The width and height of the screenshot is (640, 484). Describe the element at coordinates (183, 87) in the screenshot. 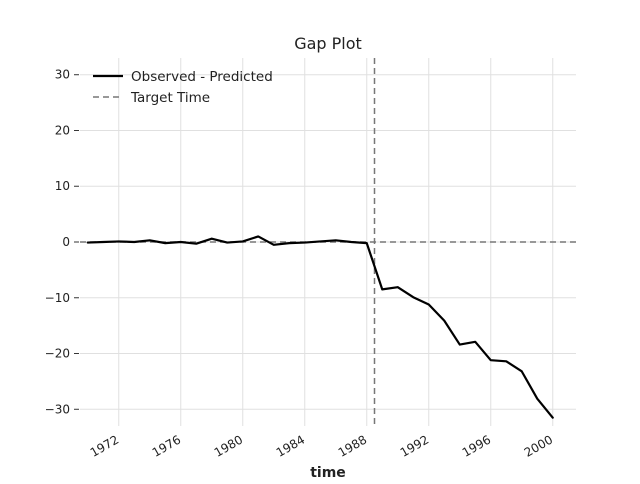

I see `legend: Observed - Predicted Target Time` at that location.